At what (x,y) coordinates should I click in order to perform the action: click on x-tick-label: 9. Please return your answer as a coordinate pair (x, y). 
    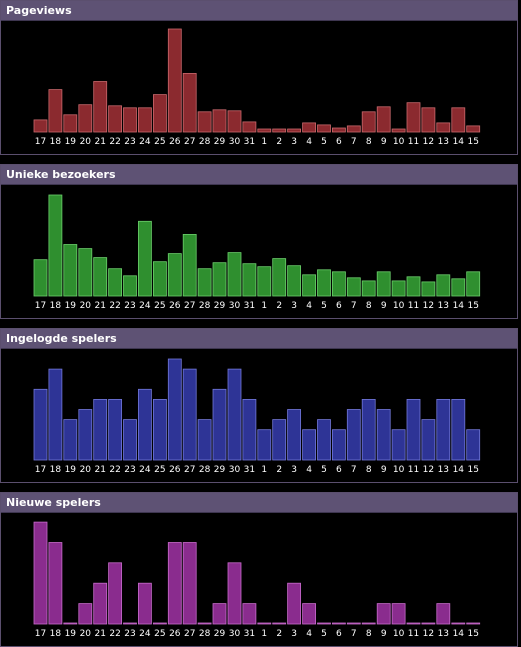
    Looking at the image, I should click on (384, 470).